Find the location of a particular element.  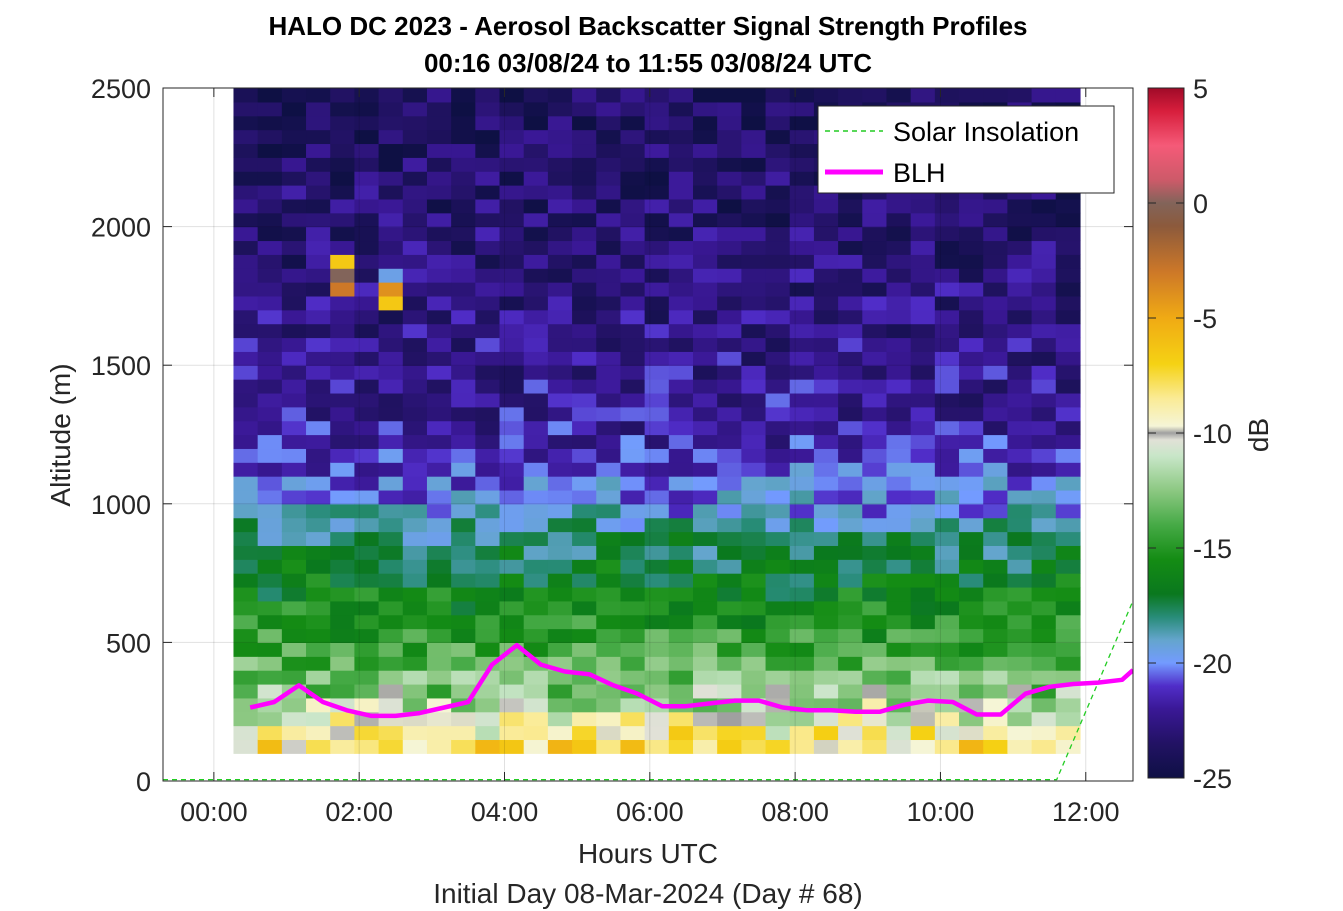

colorbar-tick-label: -10 is located at coordinates (1212, 434).